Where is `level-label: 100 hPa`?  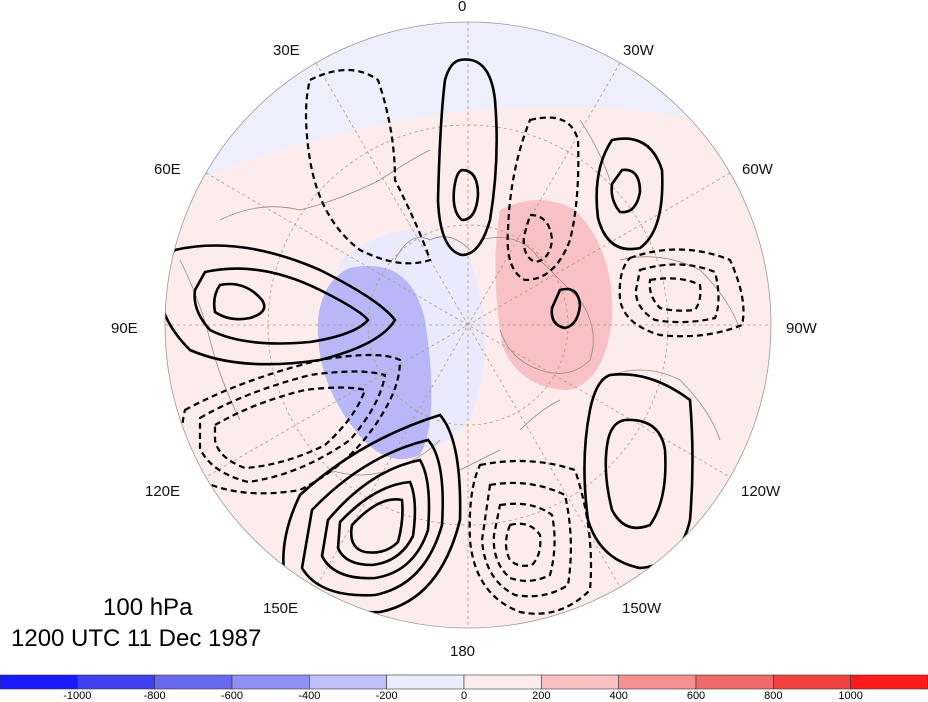
level-label: 100 hPa is located at coordinates (148, 607).